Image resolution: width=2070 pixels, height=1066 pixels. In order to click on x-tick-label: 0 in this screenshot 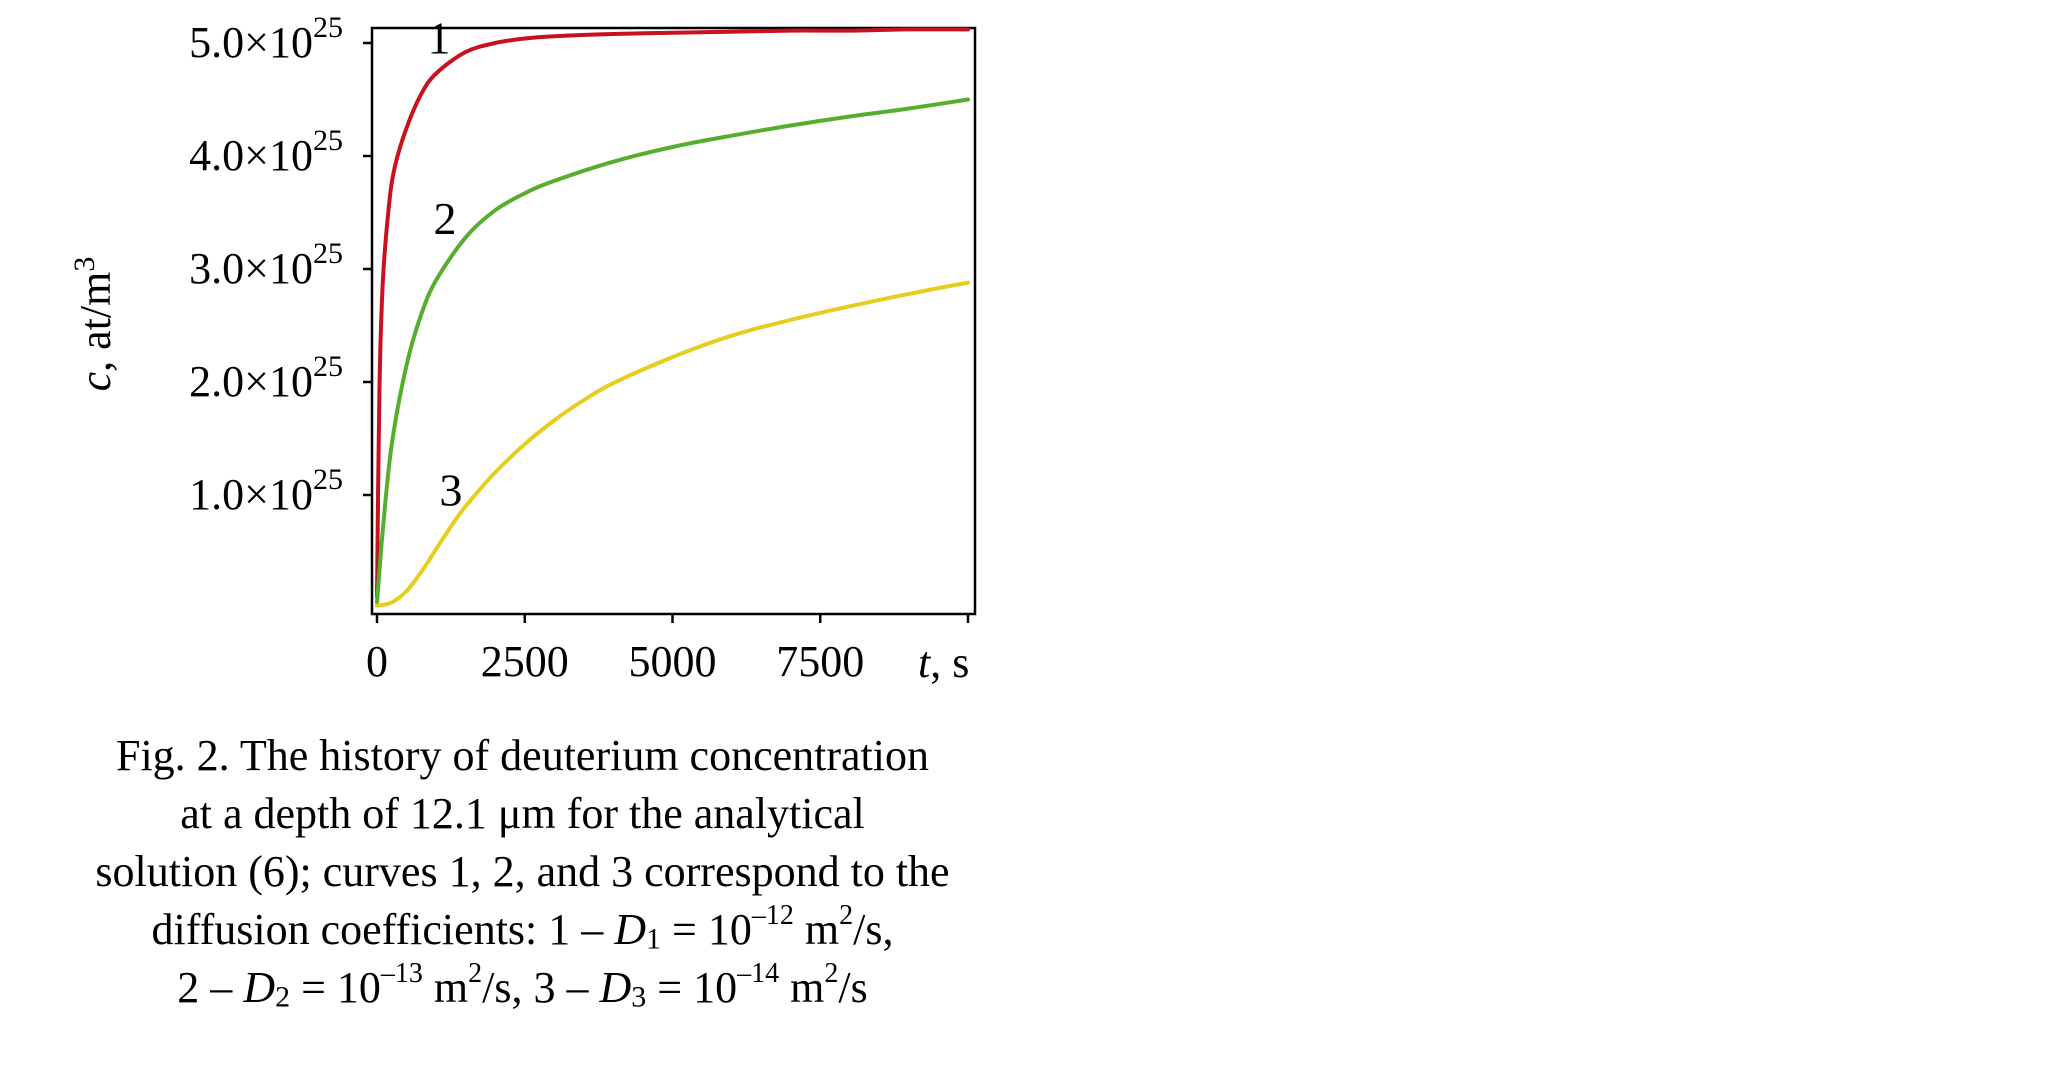, I will do `click(377, 661)`.